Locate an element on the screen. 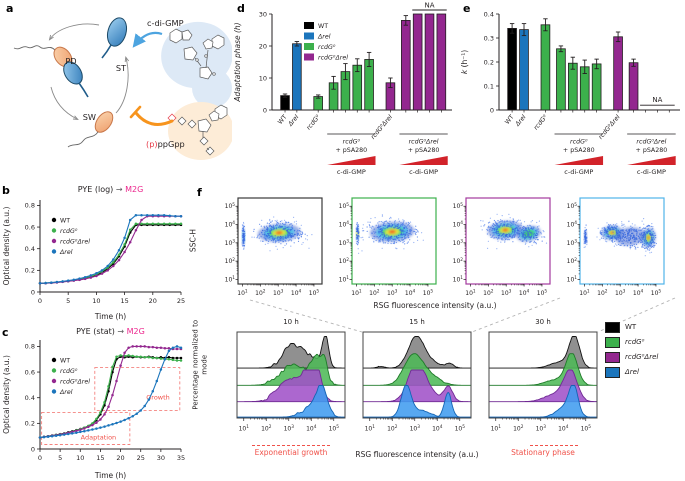 This screenshot has width=685, height=481. label: 20 is located at coordinates (120, 458).